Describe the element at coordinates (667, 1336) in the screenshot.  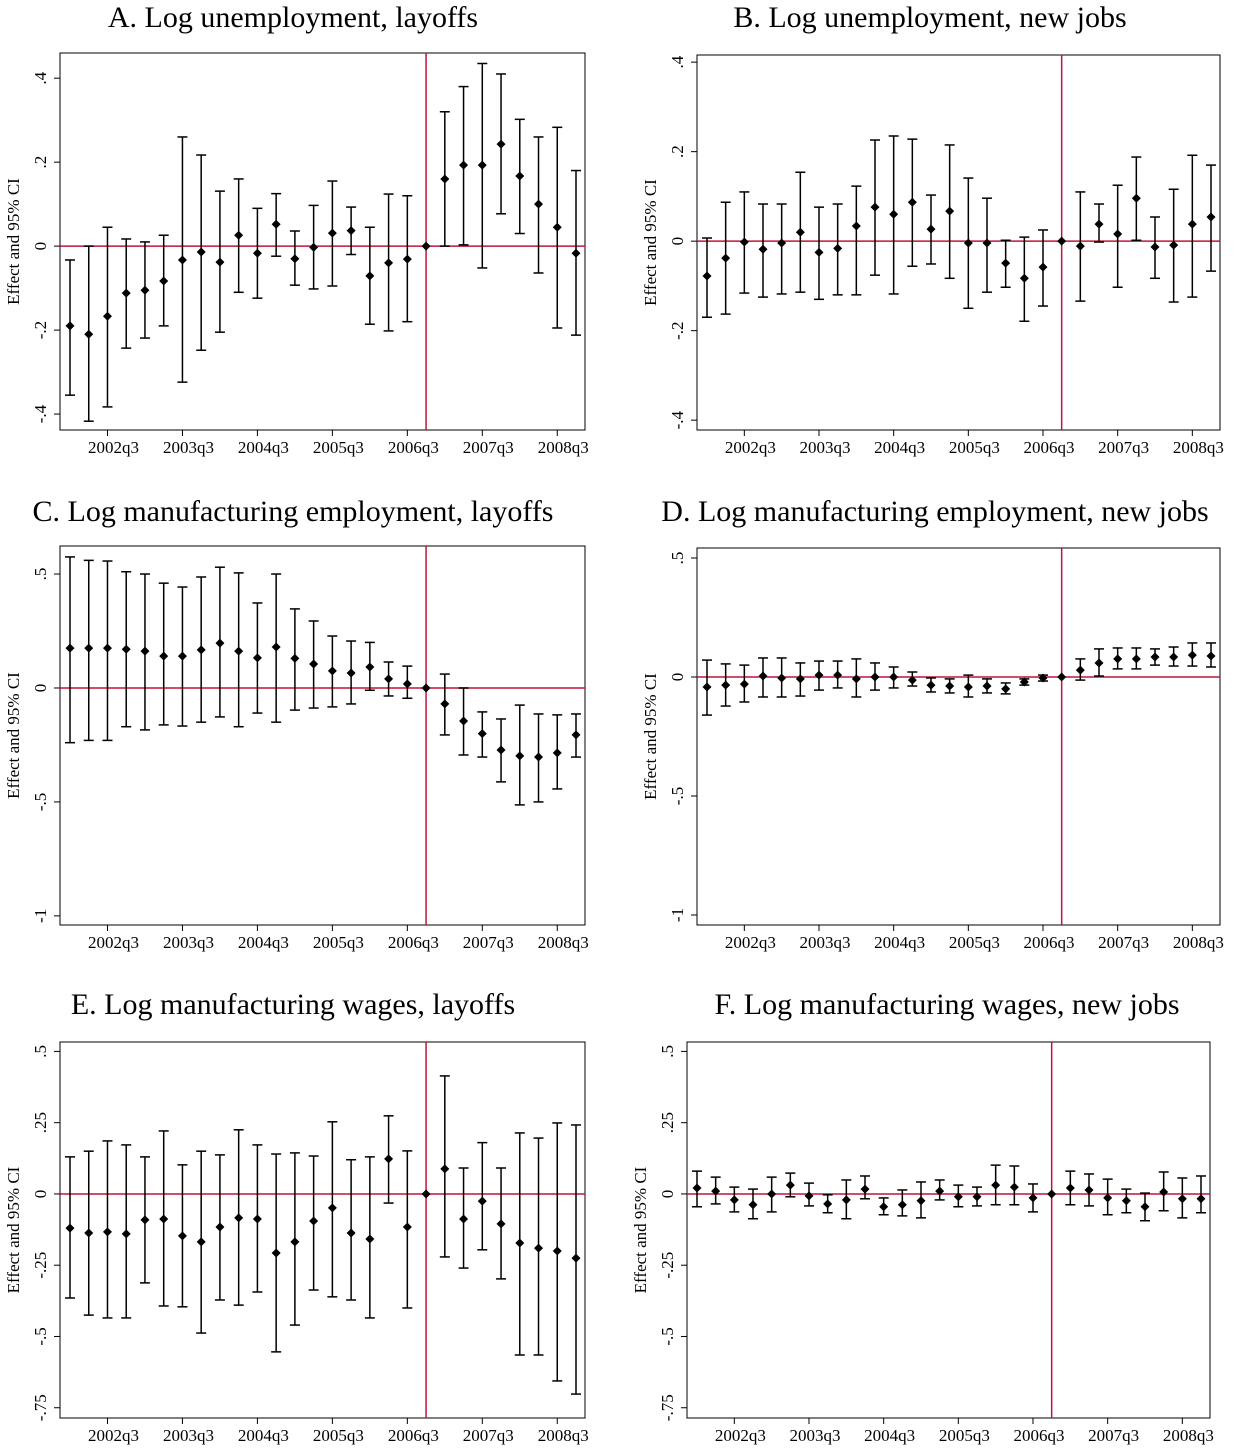
I see `y-tick-label: -.5` at that location.